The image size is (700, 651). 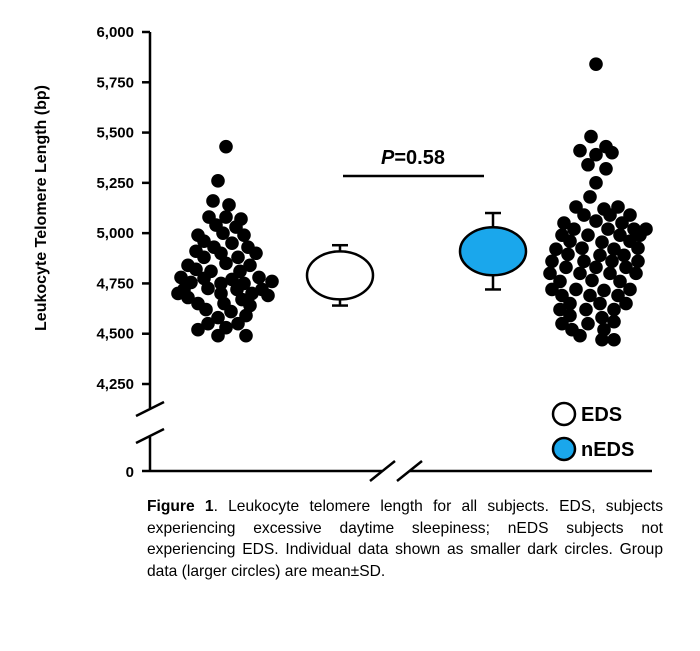 What do you see at coordinates (592, 431) in the screenshot?
I see `legend: EDS nEDS` at bounding box center [592, 431].